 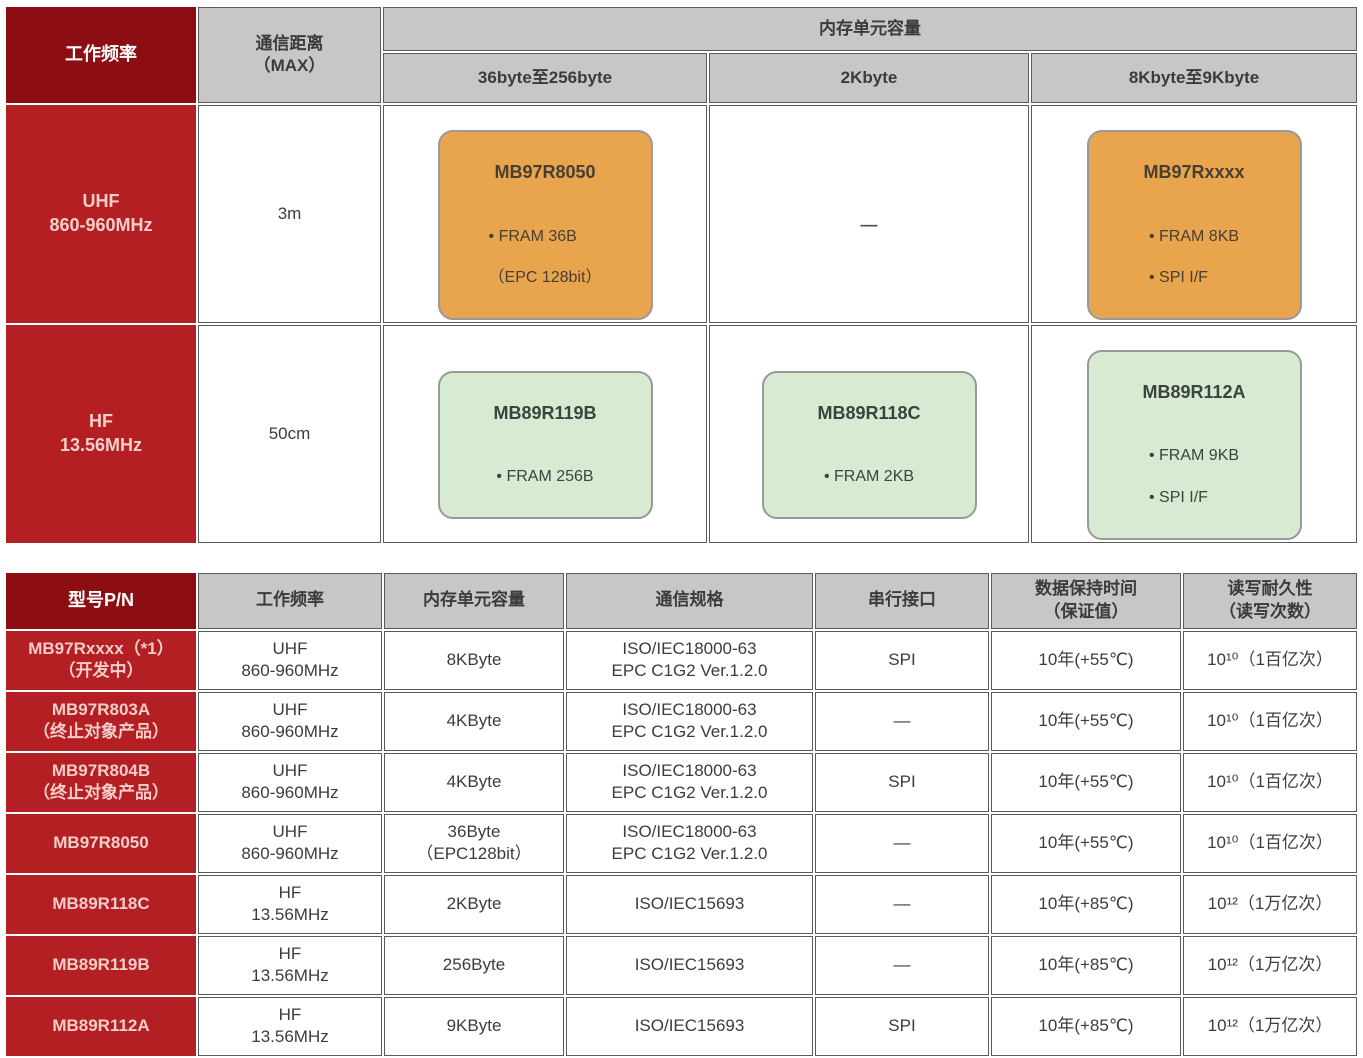 I want to click on spec-cell-capacity: 8KByte, so click(x=474, y=660).